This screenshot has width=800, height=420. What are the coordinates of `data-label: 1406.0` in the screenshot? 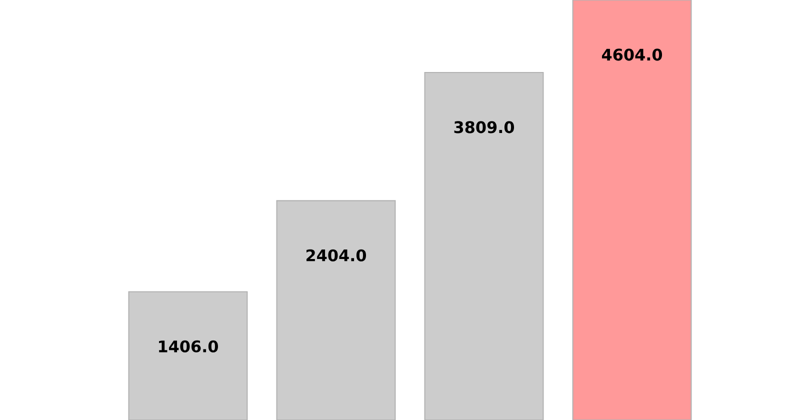 It's located at (188, 346).